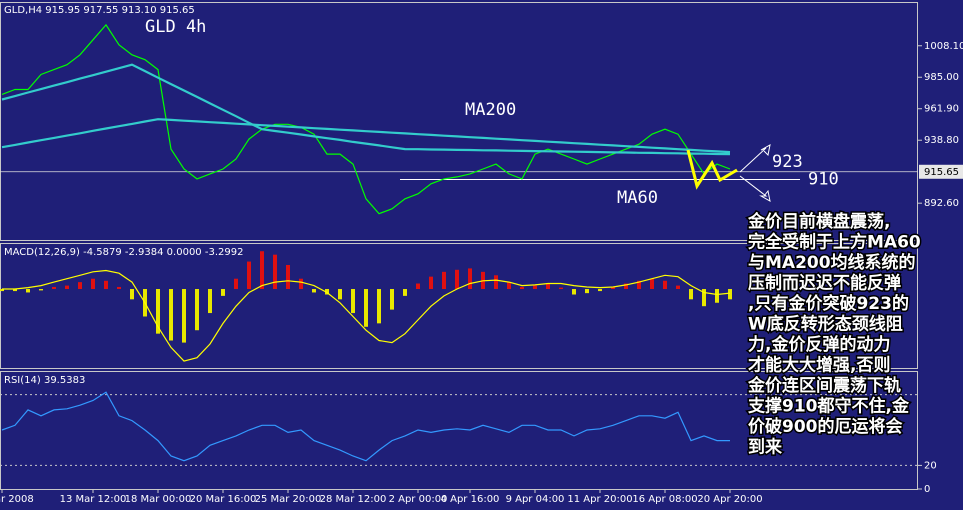 The image size is (963, 510). Describe the element at coordinates (223, 499) in the screenshot. I see `x-tick-label: 20 Mar 16:00` at that location.